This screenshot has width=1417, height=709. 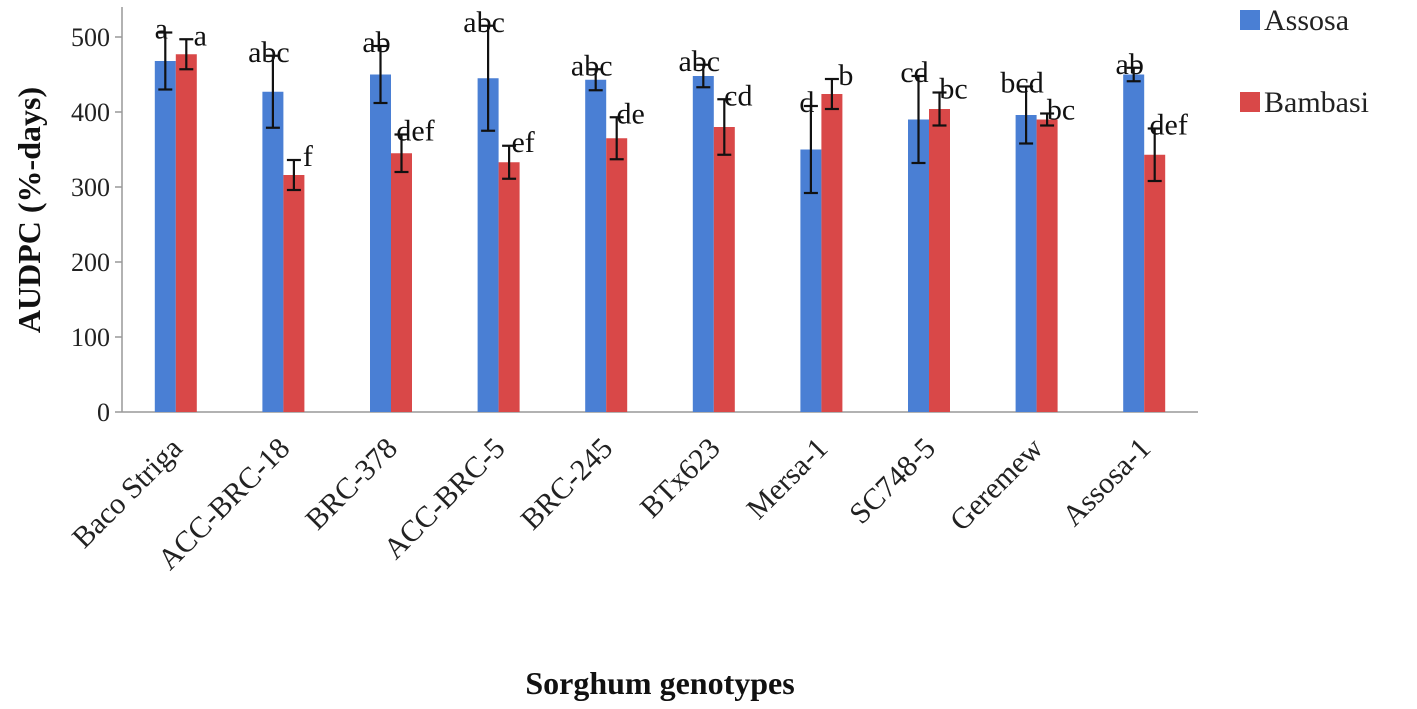 I want to click on significance-letter: f, so click(x=308, y=156).